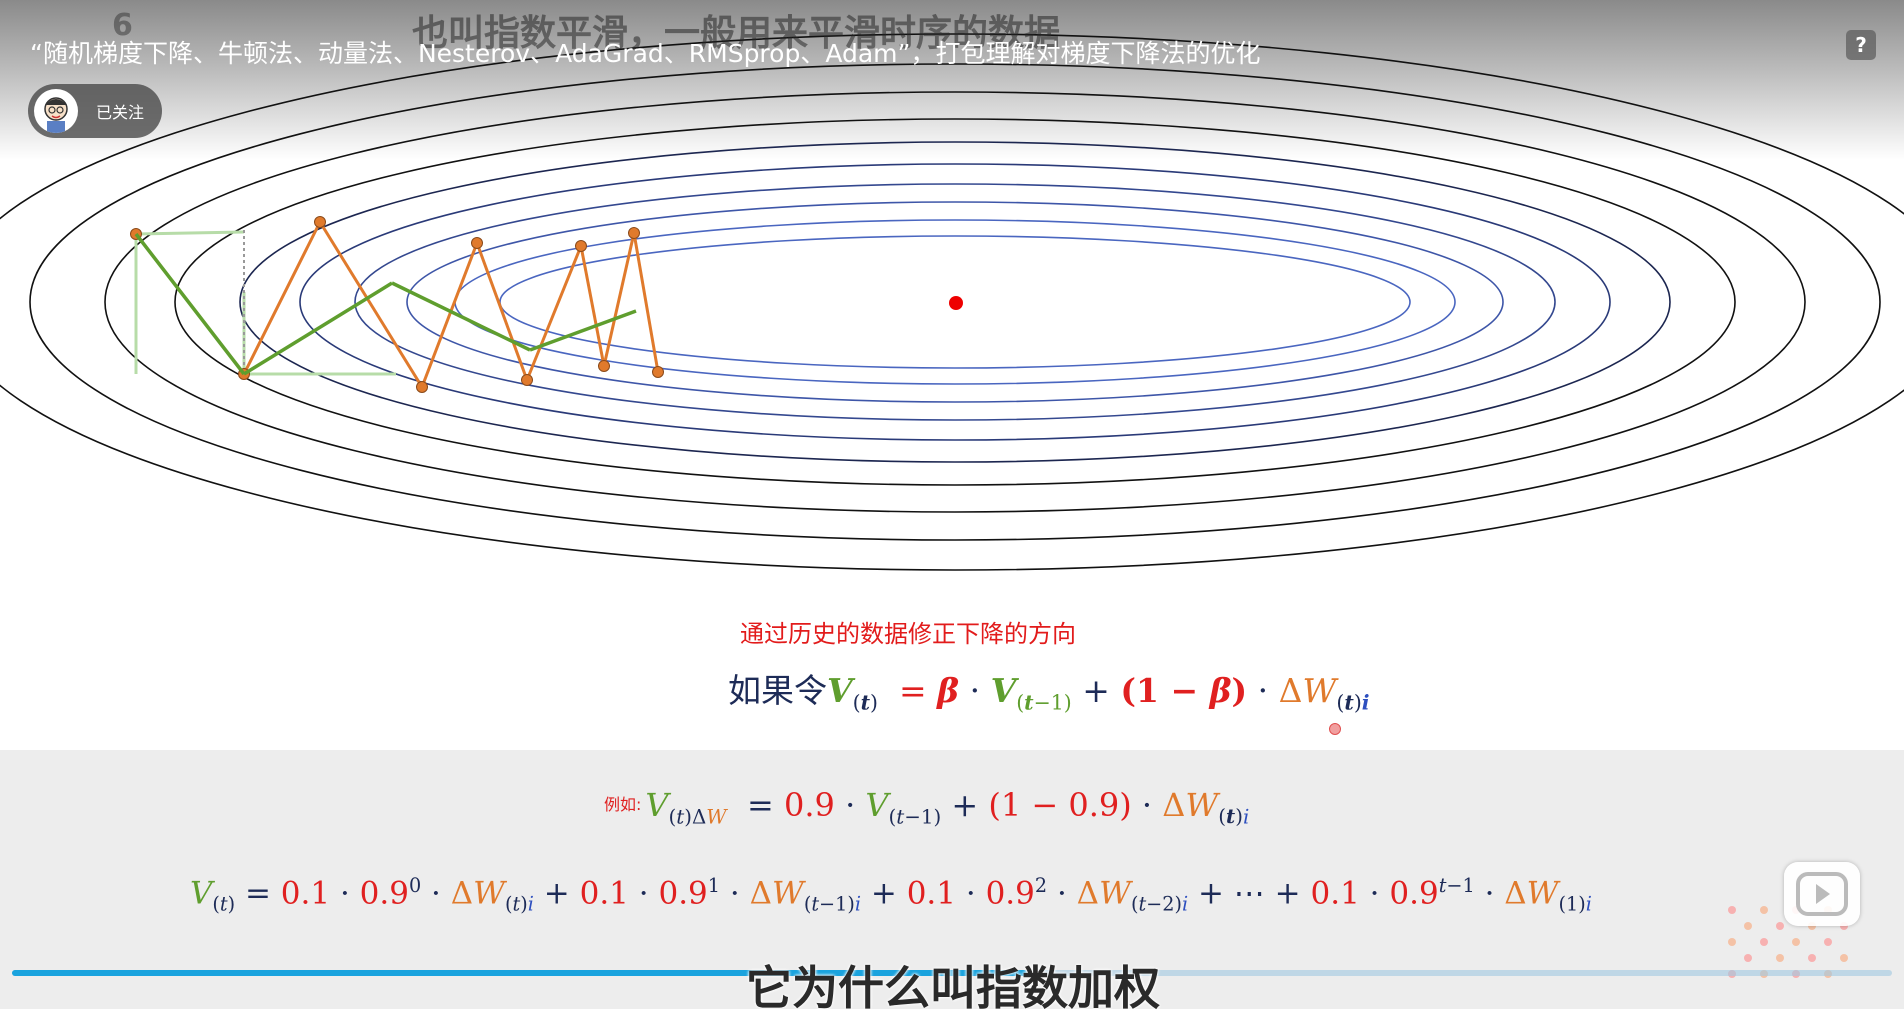  Describe the element at coordinates (56, 111) in the screenshot. I see `avatar` at that location.